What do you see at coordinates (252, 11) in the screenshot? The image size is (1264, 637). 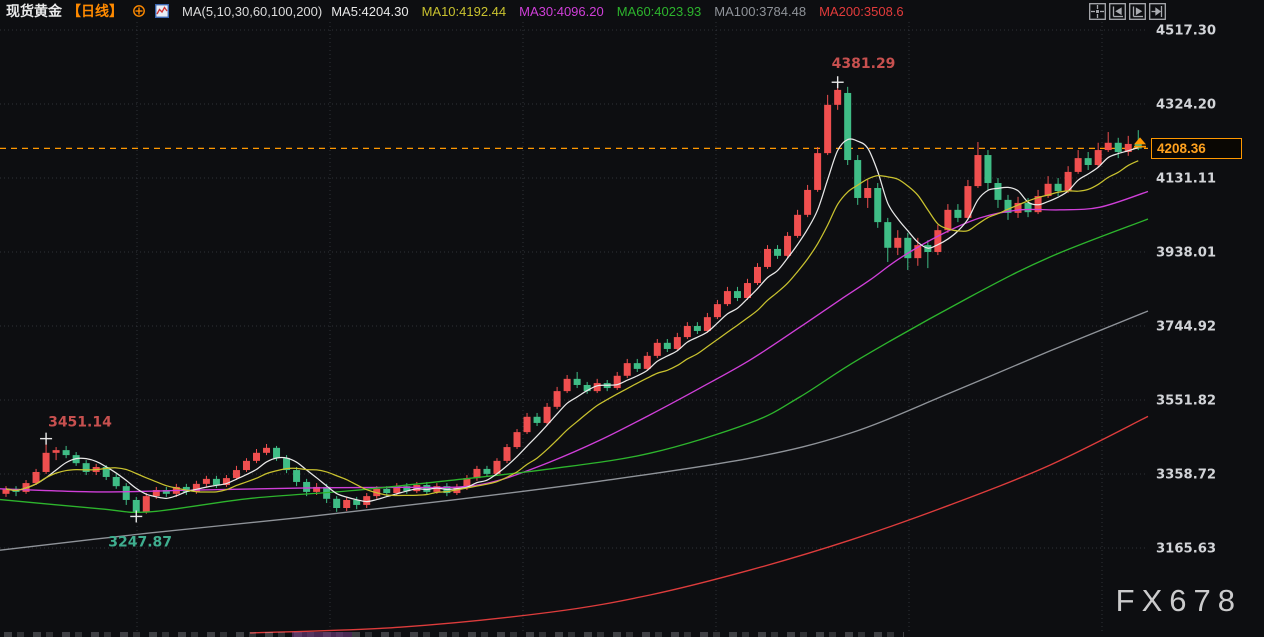 I see `ma-params-label: MA(5,10,30,60,100,200)` at bounding box center [252, 11].